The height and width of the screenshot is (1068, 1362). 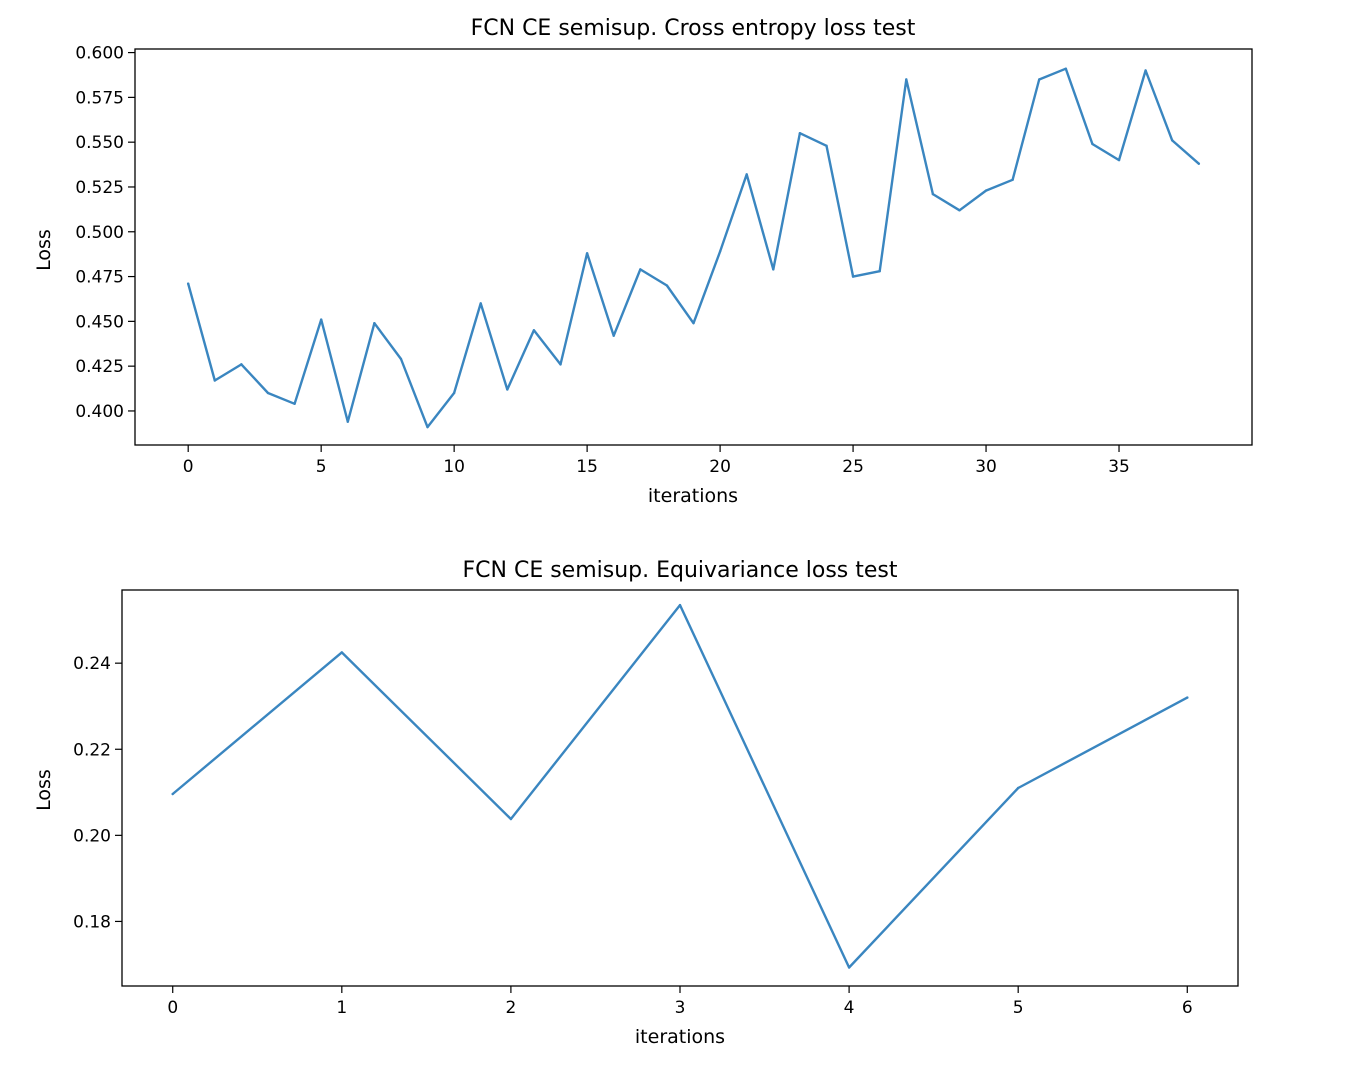 I want to click on x-tick-label: 1, so click(x=341, y=1008).